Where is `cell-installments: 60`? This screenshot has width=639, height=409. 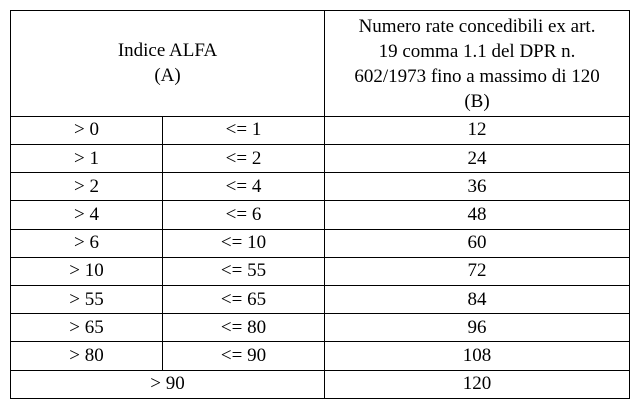
cell-installments: 60 is located at coordinates (477, 243).